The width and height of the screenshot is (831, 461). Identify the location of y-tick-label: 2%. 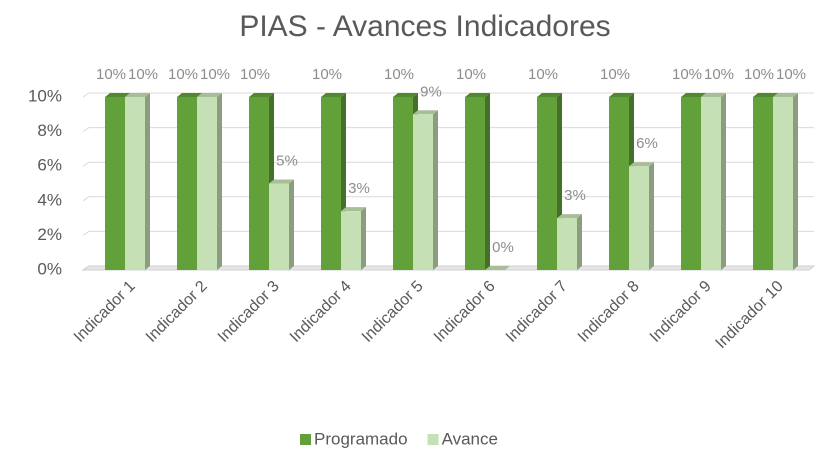
(49, 234).